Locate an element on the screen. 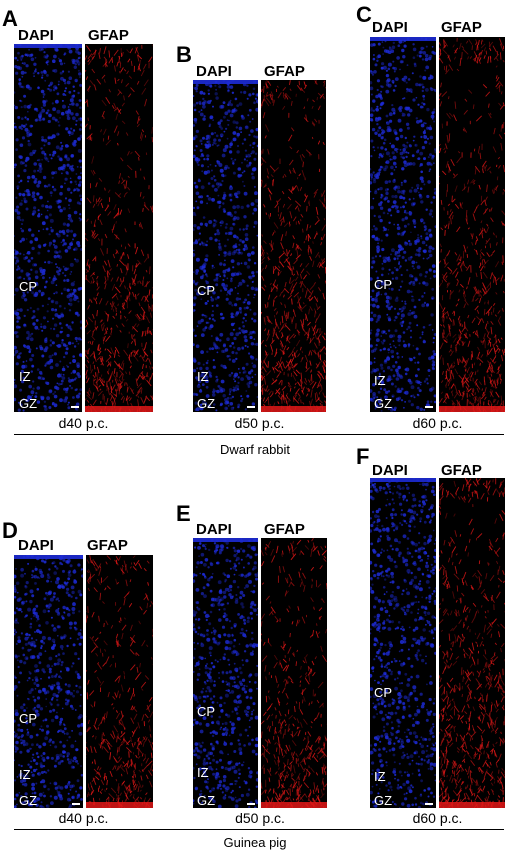 This screenshot has height=855, width=510. panel-letter: E is located at coordinates (183, 513).